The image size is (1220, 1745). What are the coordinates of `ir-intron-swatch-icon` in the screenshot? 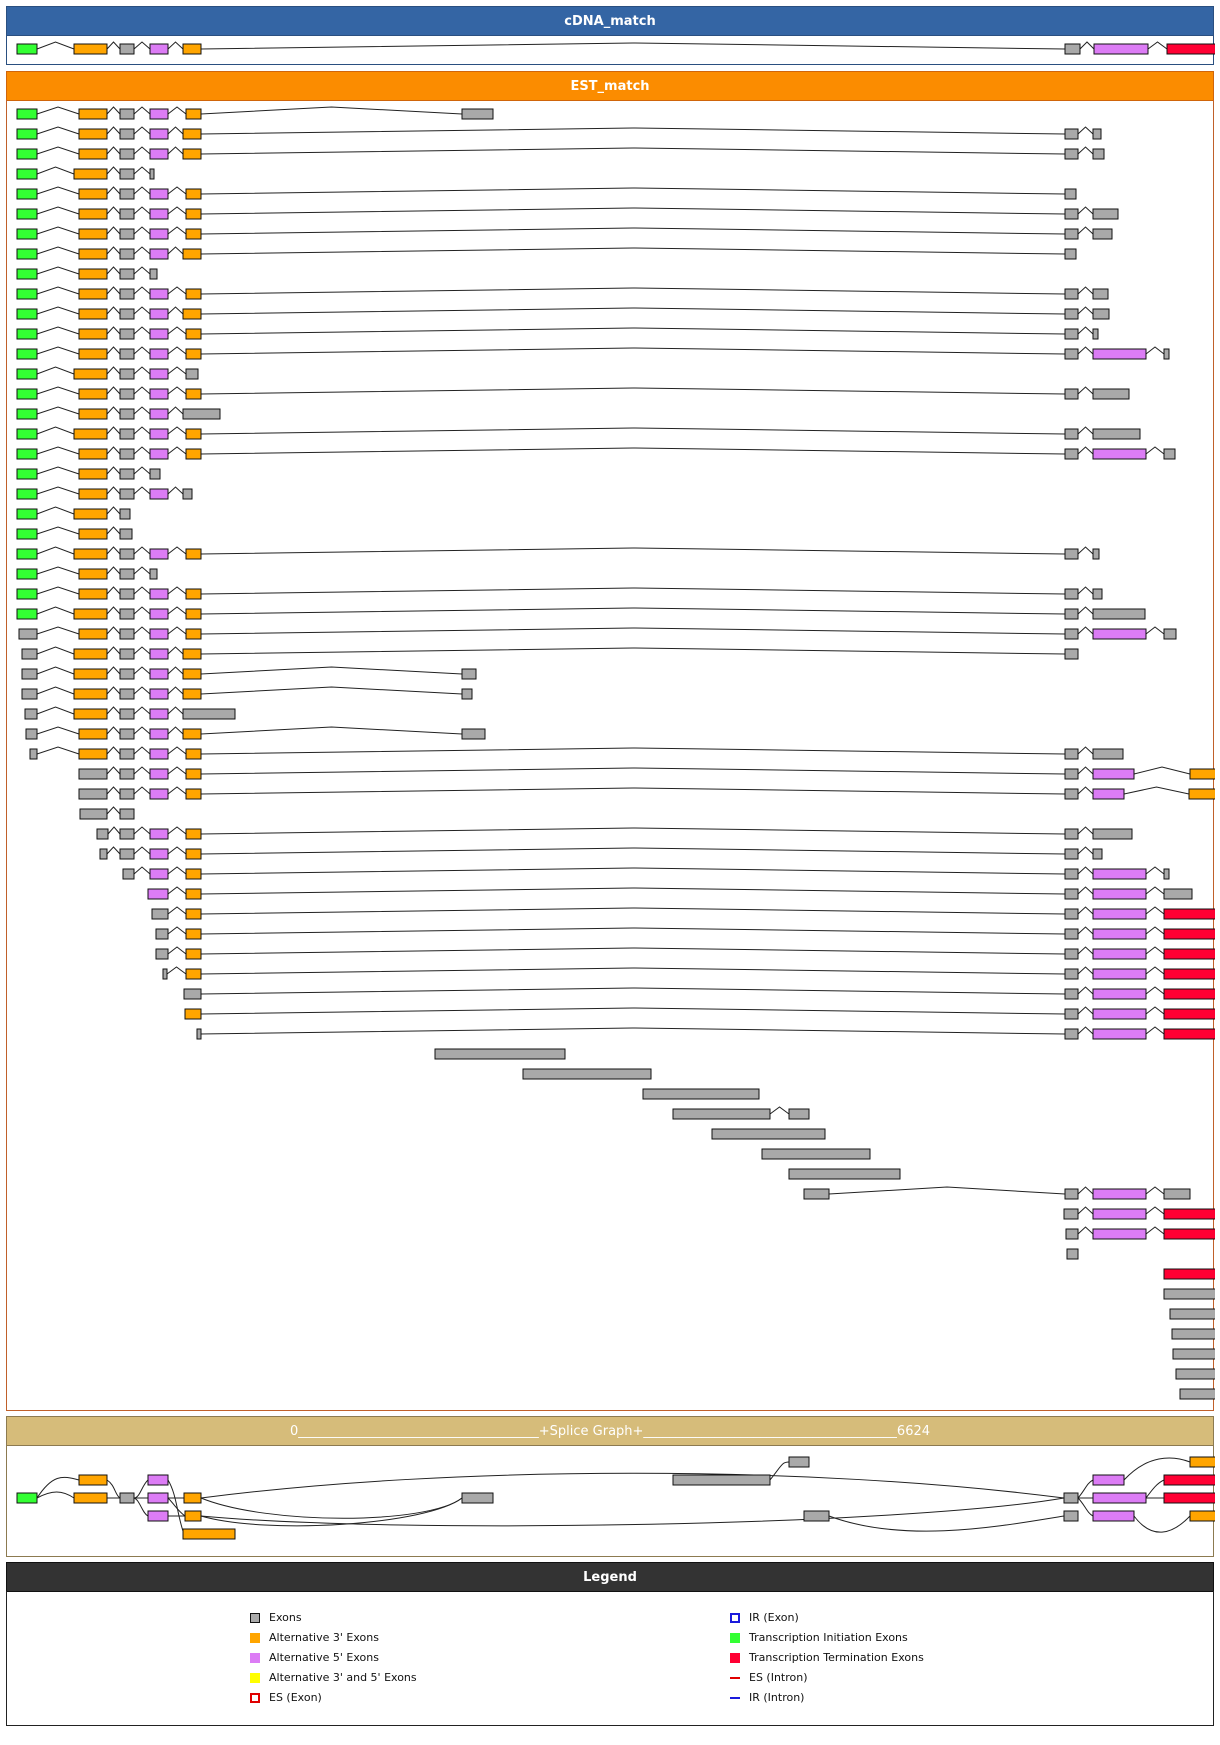 It's located at (735, 1698).